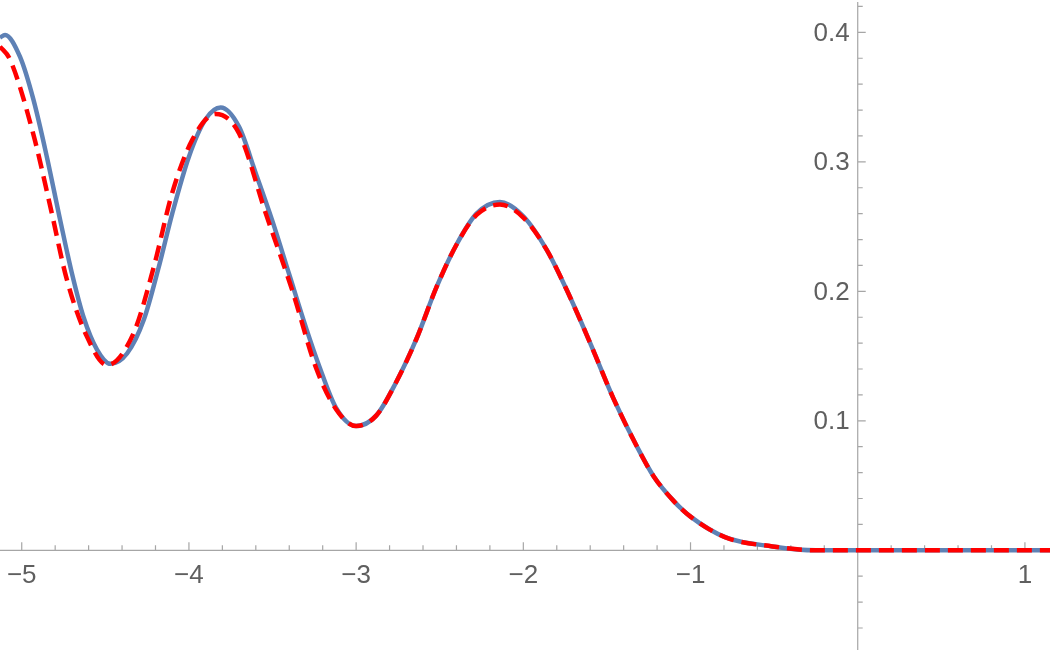 This screenshot has height=650, width=1050. What do you see at coordinates (523, 574) in the screenshot?
I see `x-tick-label: −2` at bounding box center [523, 574].